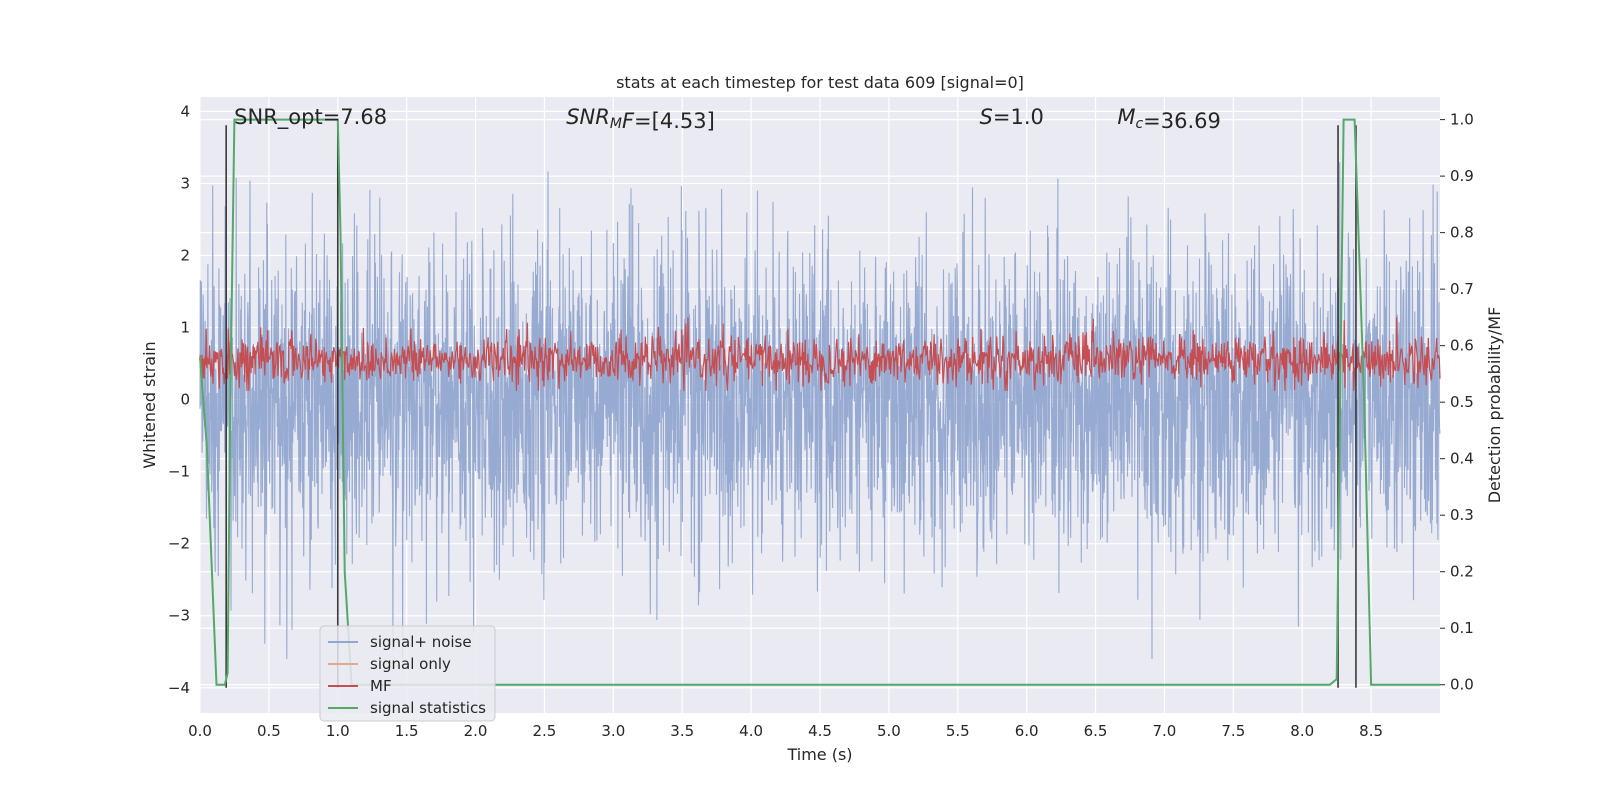  Describe the element at coordinates (958, 731) in the screenshot. I see `x-tick-label: 5.5` at that location.